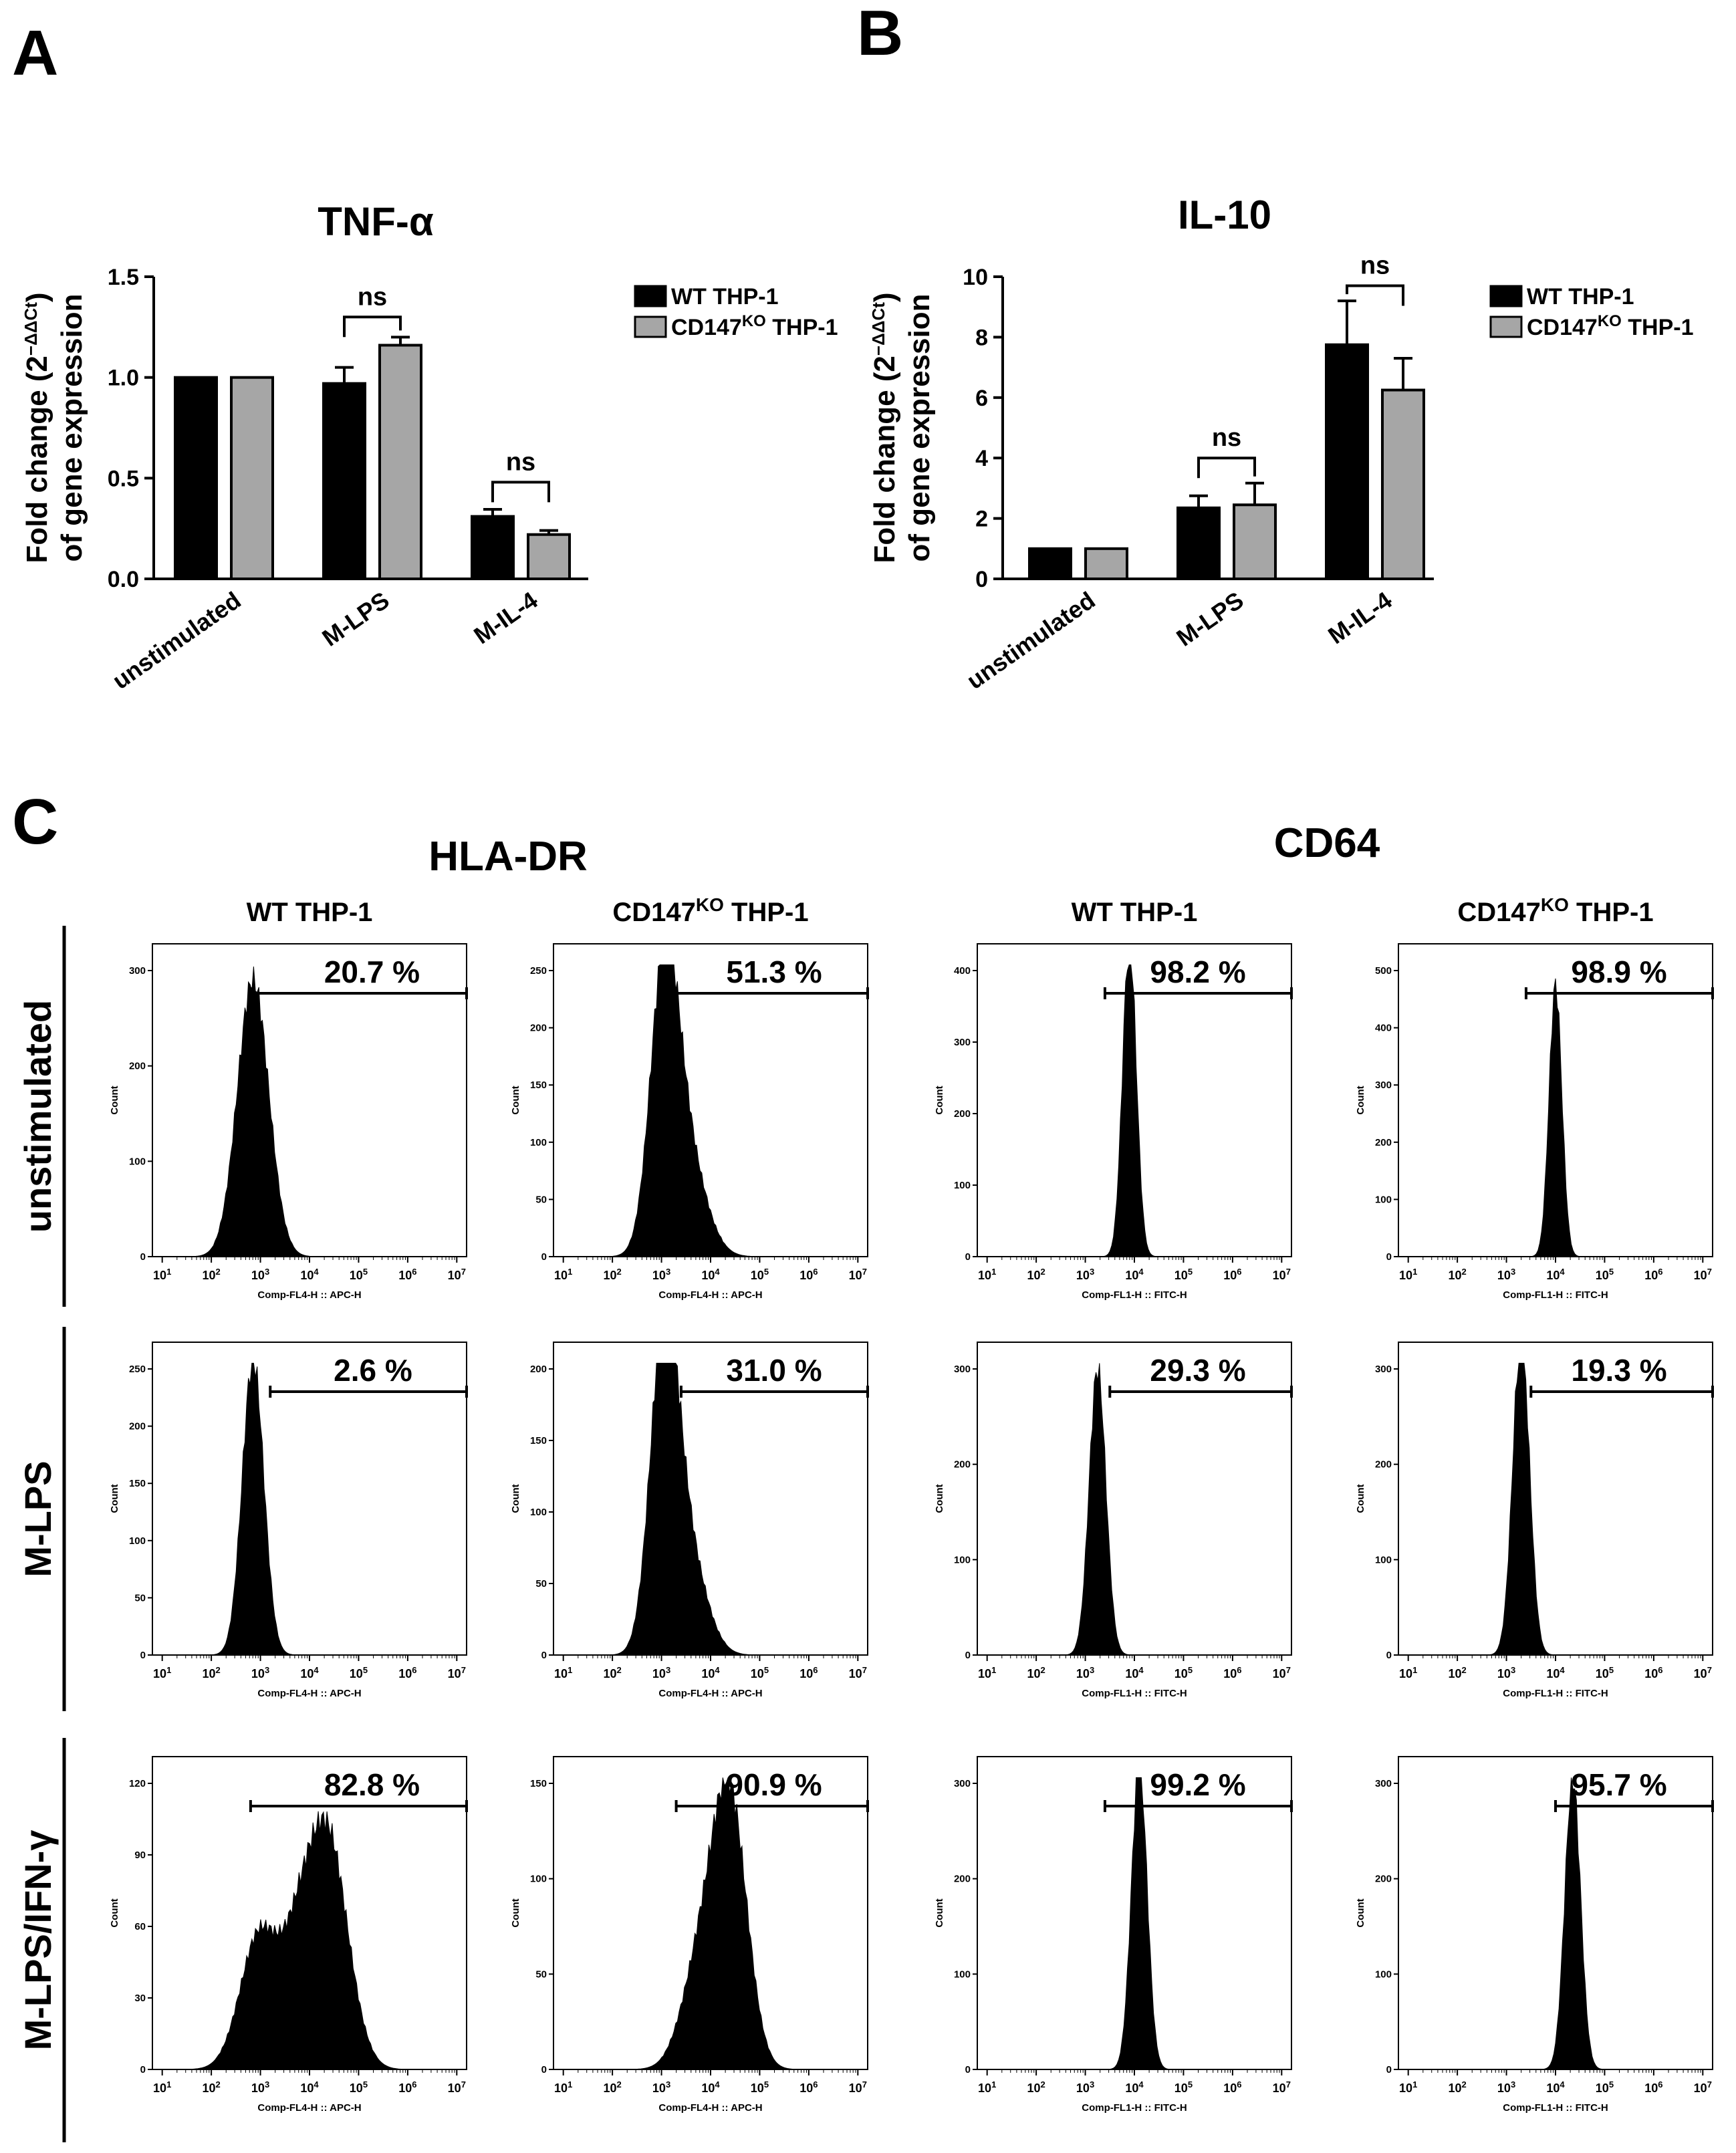  Describe the element at coordinates (1499, 912) in the screenshot. I see `column-title-text: CD147` at that location.